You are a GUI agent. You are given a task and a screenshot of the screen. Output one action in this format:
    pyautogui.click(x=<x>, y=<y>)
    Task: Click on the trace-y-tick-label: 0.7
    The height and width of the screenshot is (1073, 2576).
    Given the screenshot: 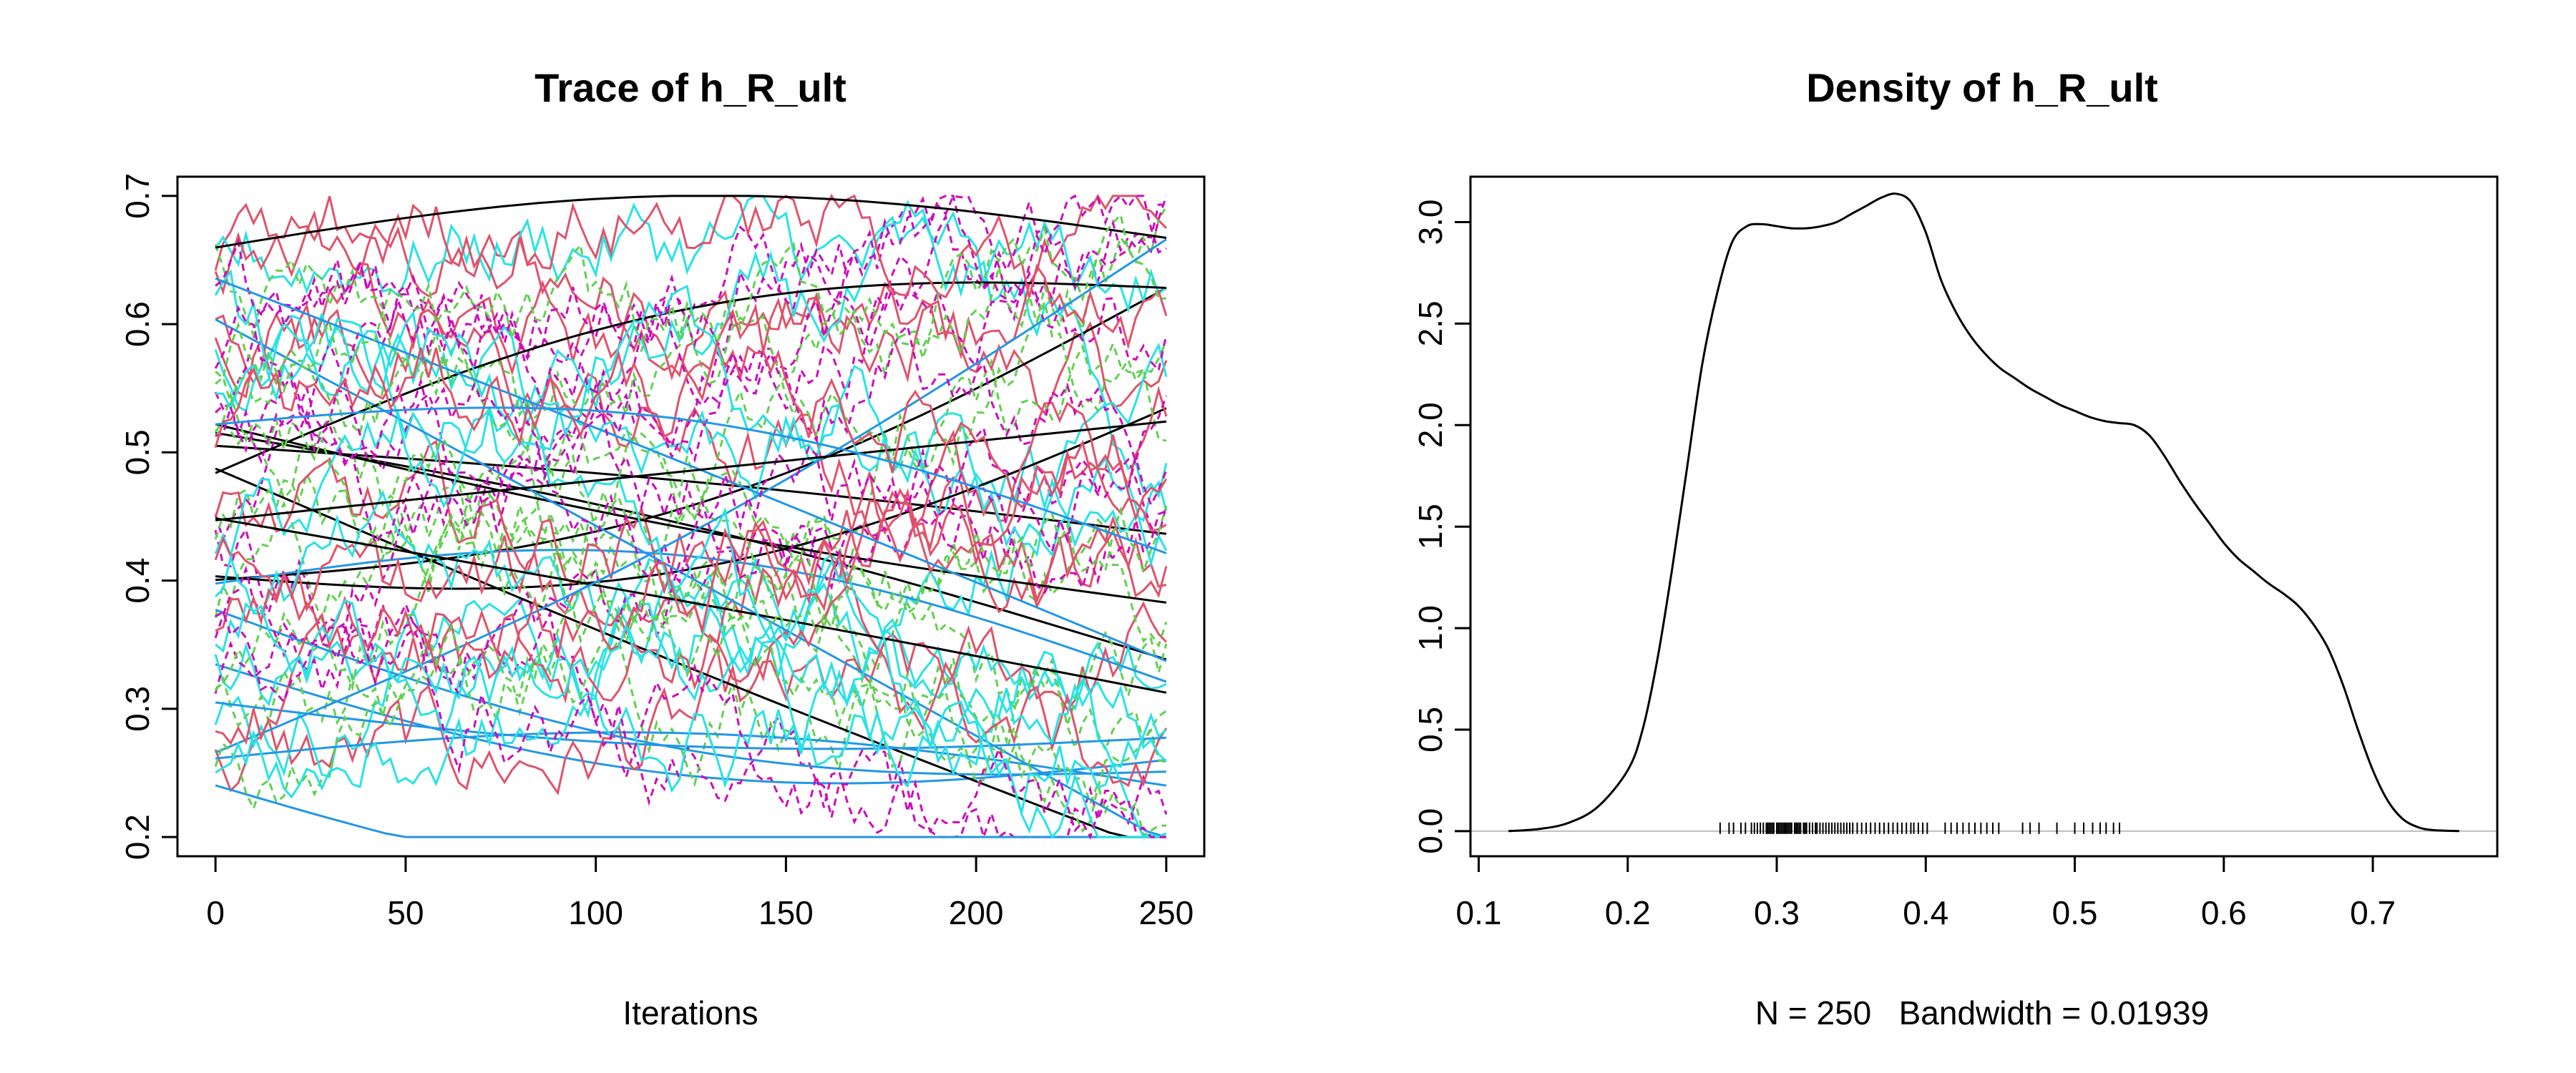 What is the action you would take?
    pyautogui.click(x=137, y=196)
    